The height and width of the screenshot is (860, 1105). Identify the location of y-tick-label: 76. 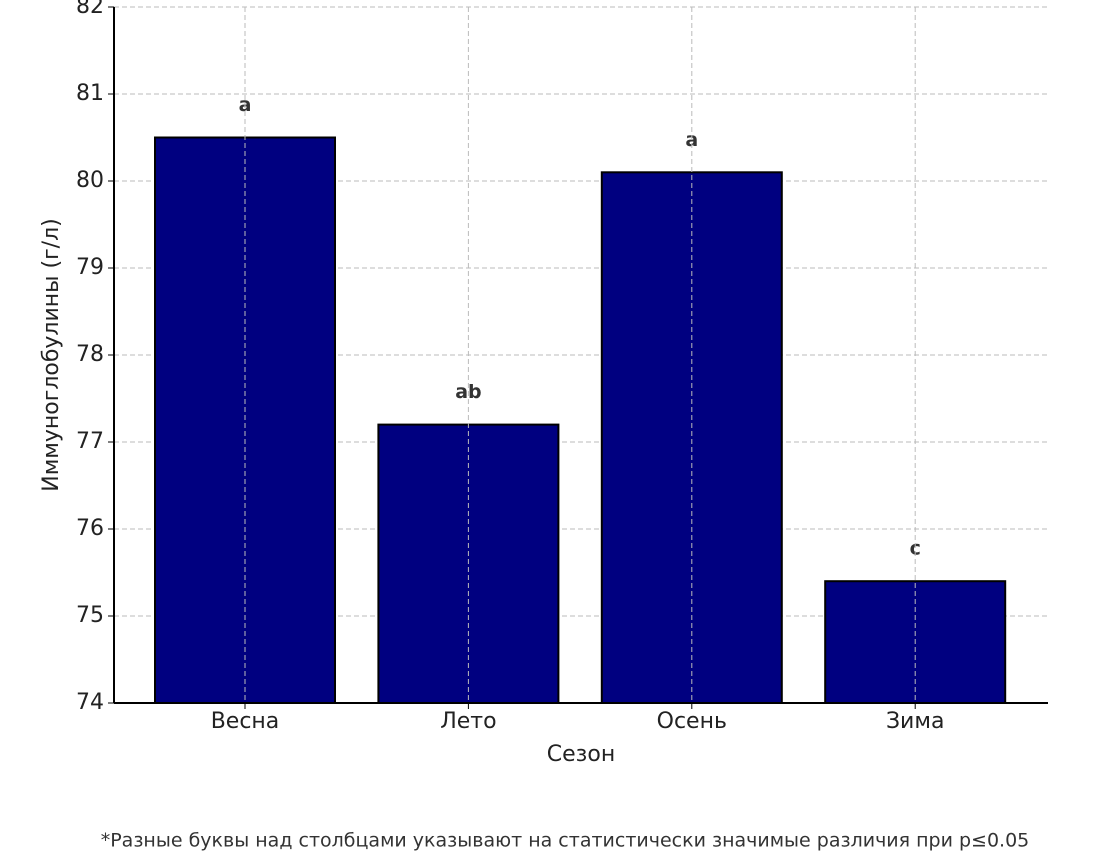
(90, 528).